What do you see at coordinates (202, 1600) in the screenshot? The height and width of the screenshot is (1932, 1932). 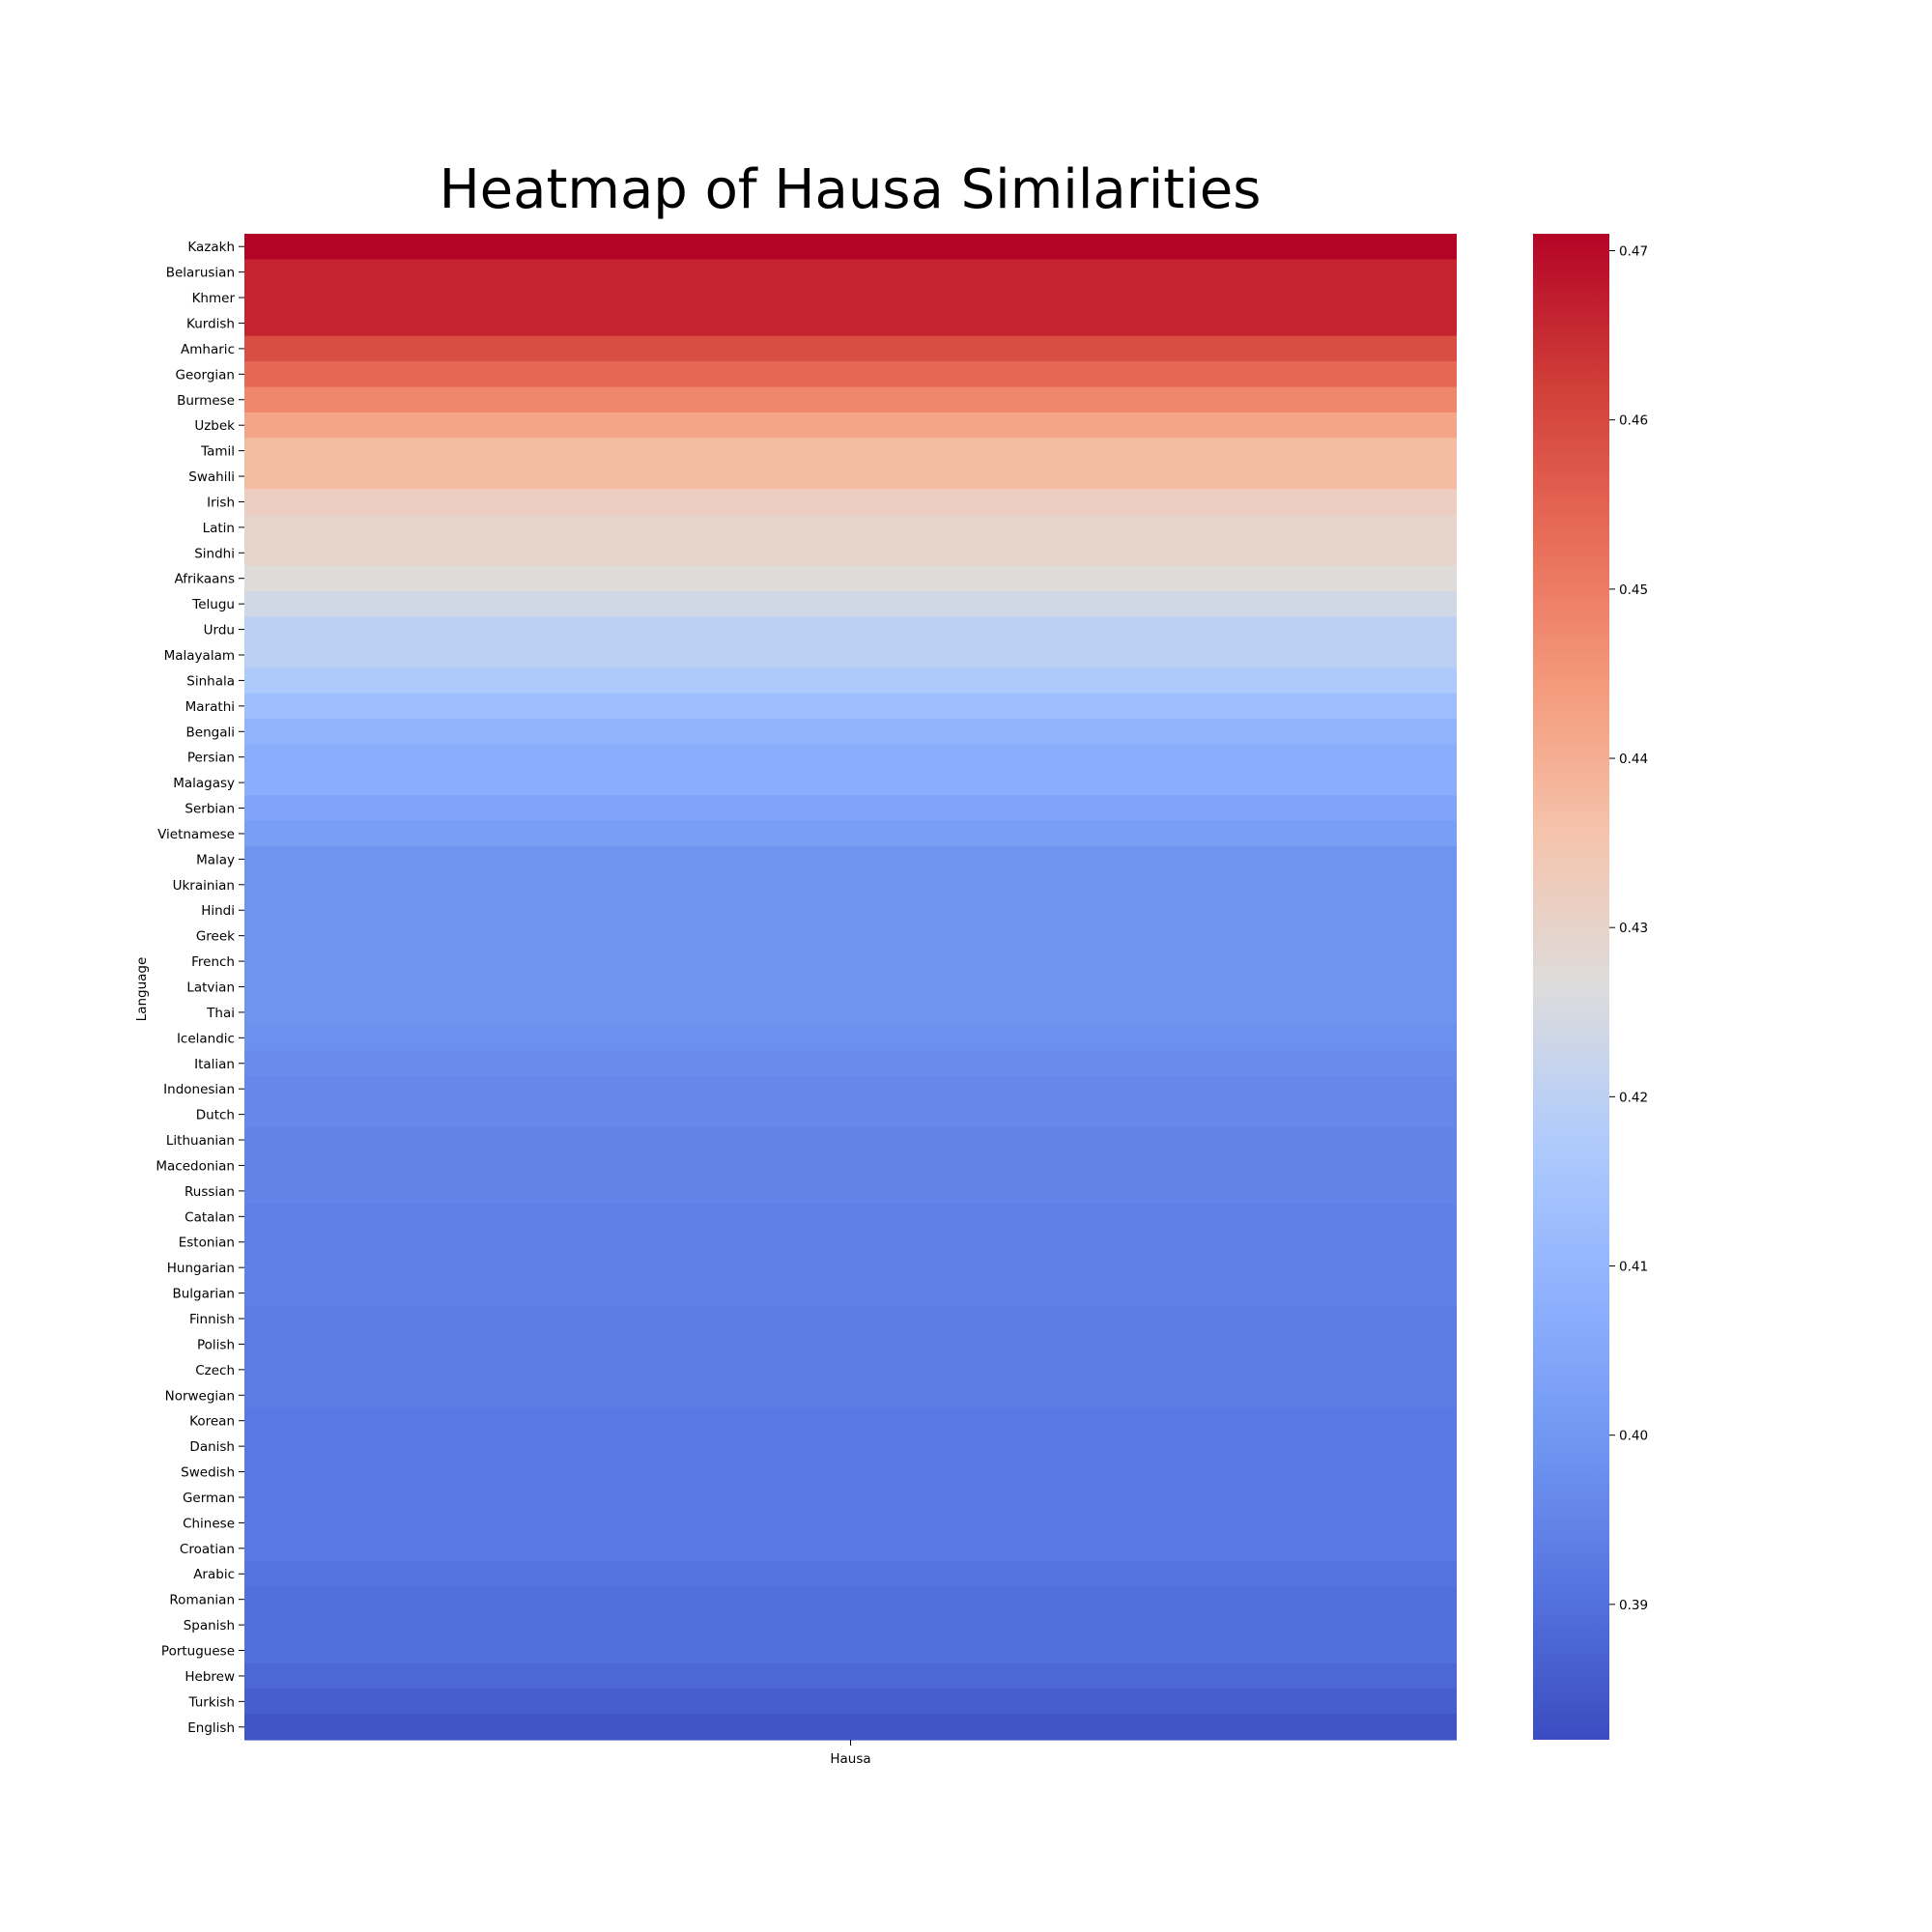 I see `y-tick-label: Romanian` at bounding box center [202, 1600].